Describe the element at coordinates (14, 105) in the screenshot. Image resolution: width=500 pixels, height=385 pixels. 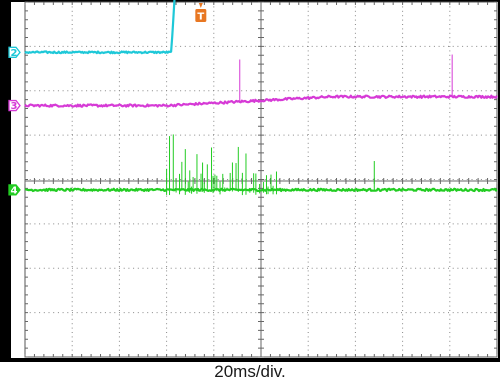
I see `channel-marker-shape` at that location.